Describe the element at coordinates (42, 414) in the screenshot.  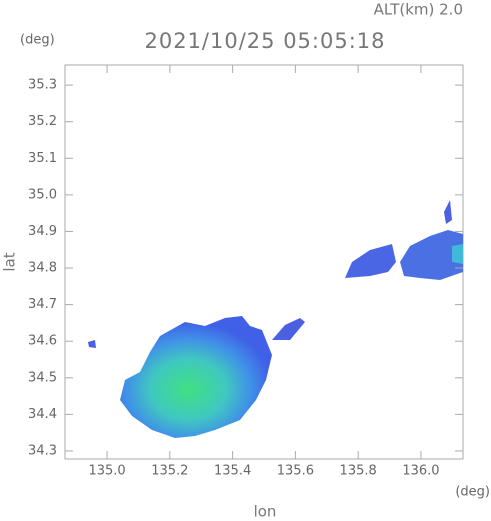
I see `y-tick-label: 34.4` at that location.